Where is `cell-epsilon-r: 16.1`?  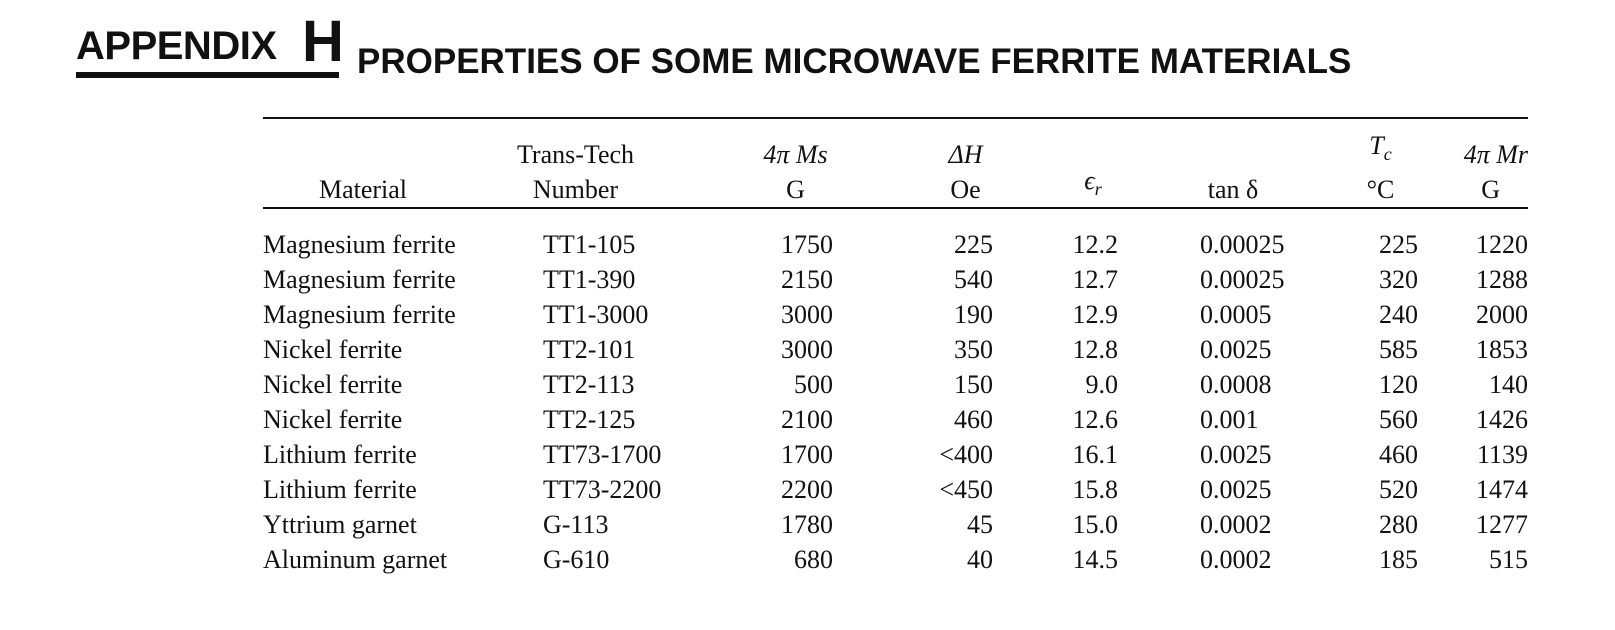 cell-epsilon-r: 16.1 is located at coordinates (1095, 454).